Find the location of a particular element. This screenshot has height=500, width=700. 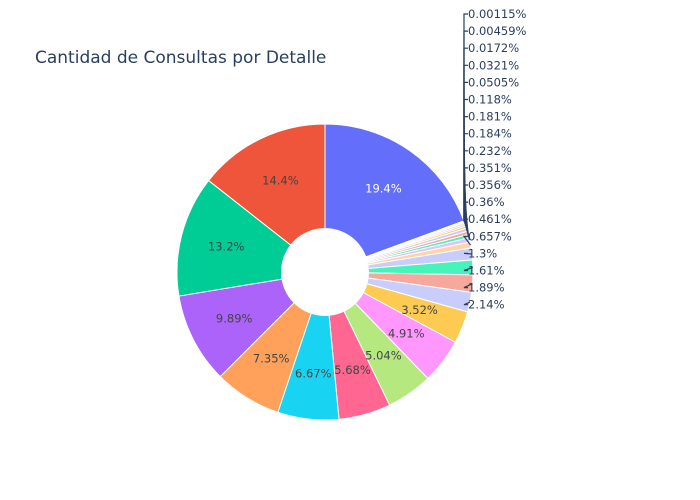

slice-label-outside: 0.181% is located at coordinates (490, 117).